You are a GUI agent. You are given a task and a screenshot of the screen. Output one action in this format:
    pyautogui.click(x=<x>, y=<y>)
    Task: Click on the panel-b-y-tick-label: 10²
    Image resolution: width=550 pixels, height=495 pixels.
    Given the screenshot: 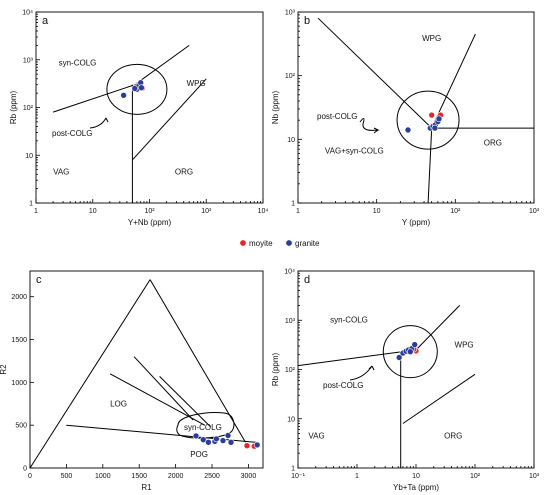 What is the action you would take?
    pyautogui.click(x=290, y=76)
    